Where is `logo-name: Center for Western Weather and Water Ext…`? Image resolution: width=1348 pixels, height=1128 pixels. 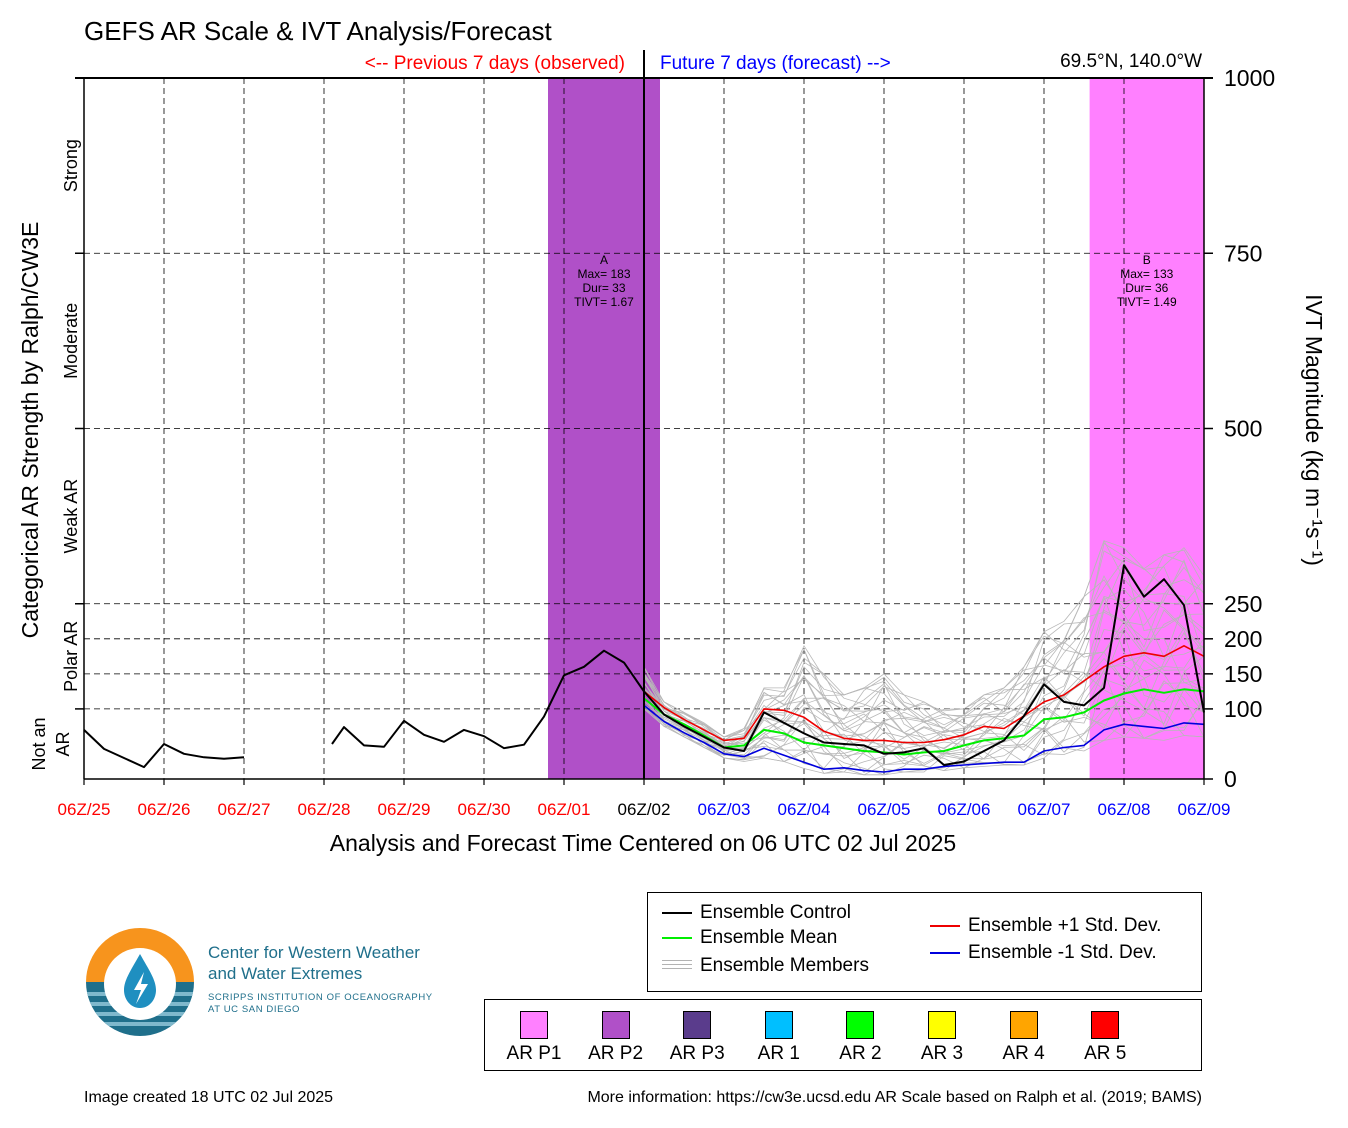 logo-name: Center for Western Weather and Water Ext… is located at coordinates (314, 963).